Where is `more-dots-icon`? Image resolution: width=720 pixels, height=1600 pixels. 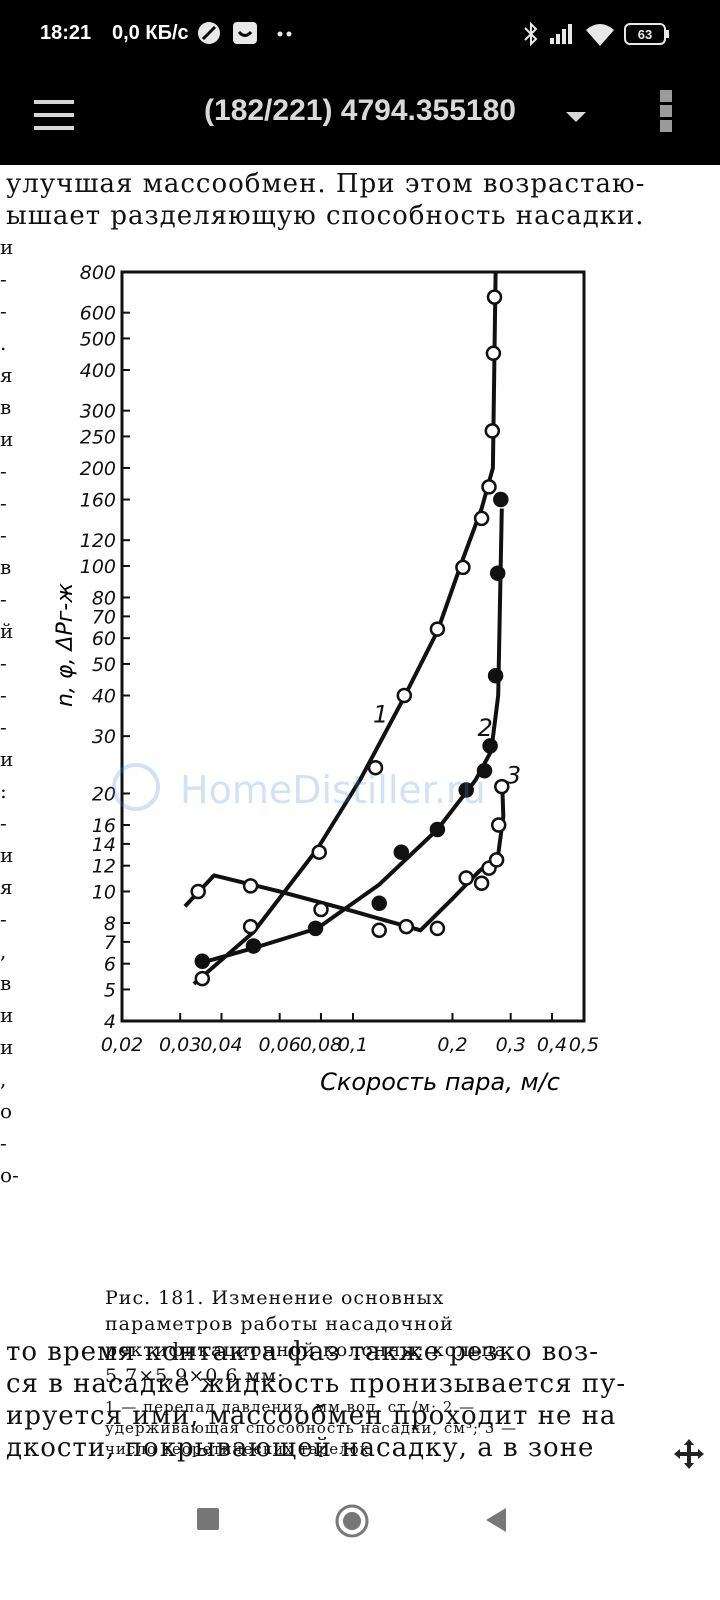
more-dots-icon is located at coordinates (284, 34).